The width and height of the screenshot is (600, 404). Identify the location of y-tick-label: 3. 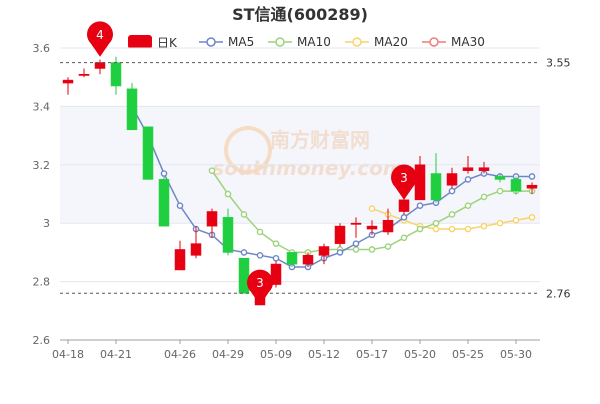
(46, 223).